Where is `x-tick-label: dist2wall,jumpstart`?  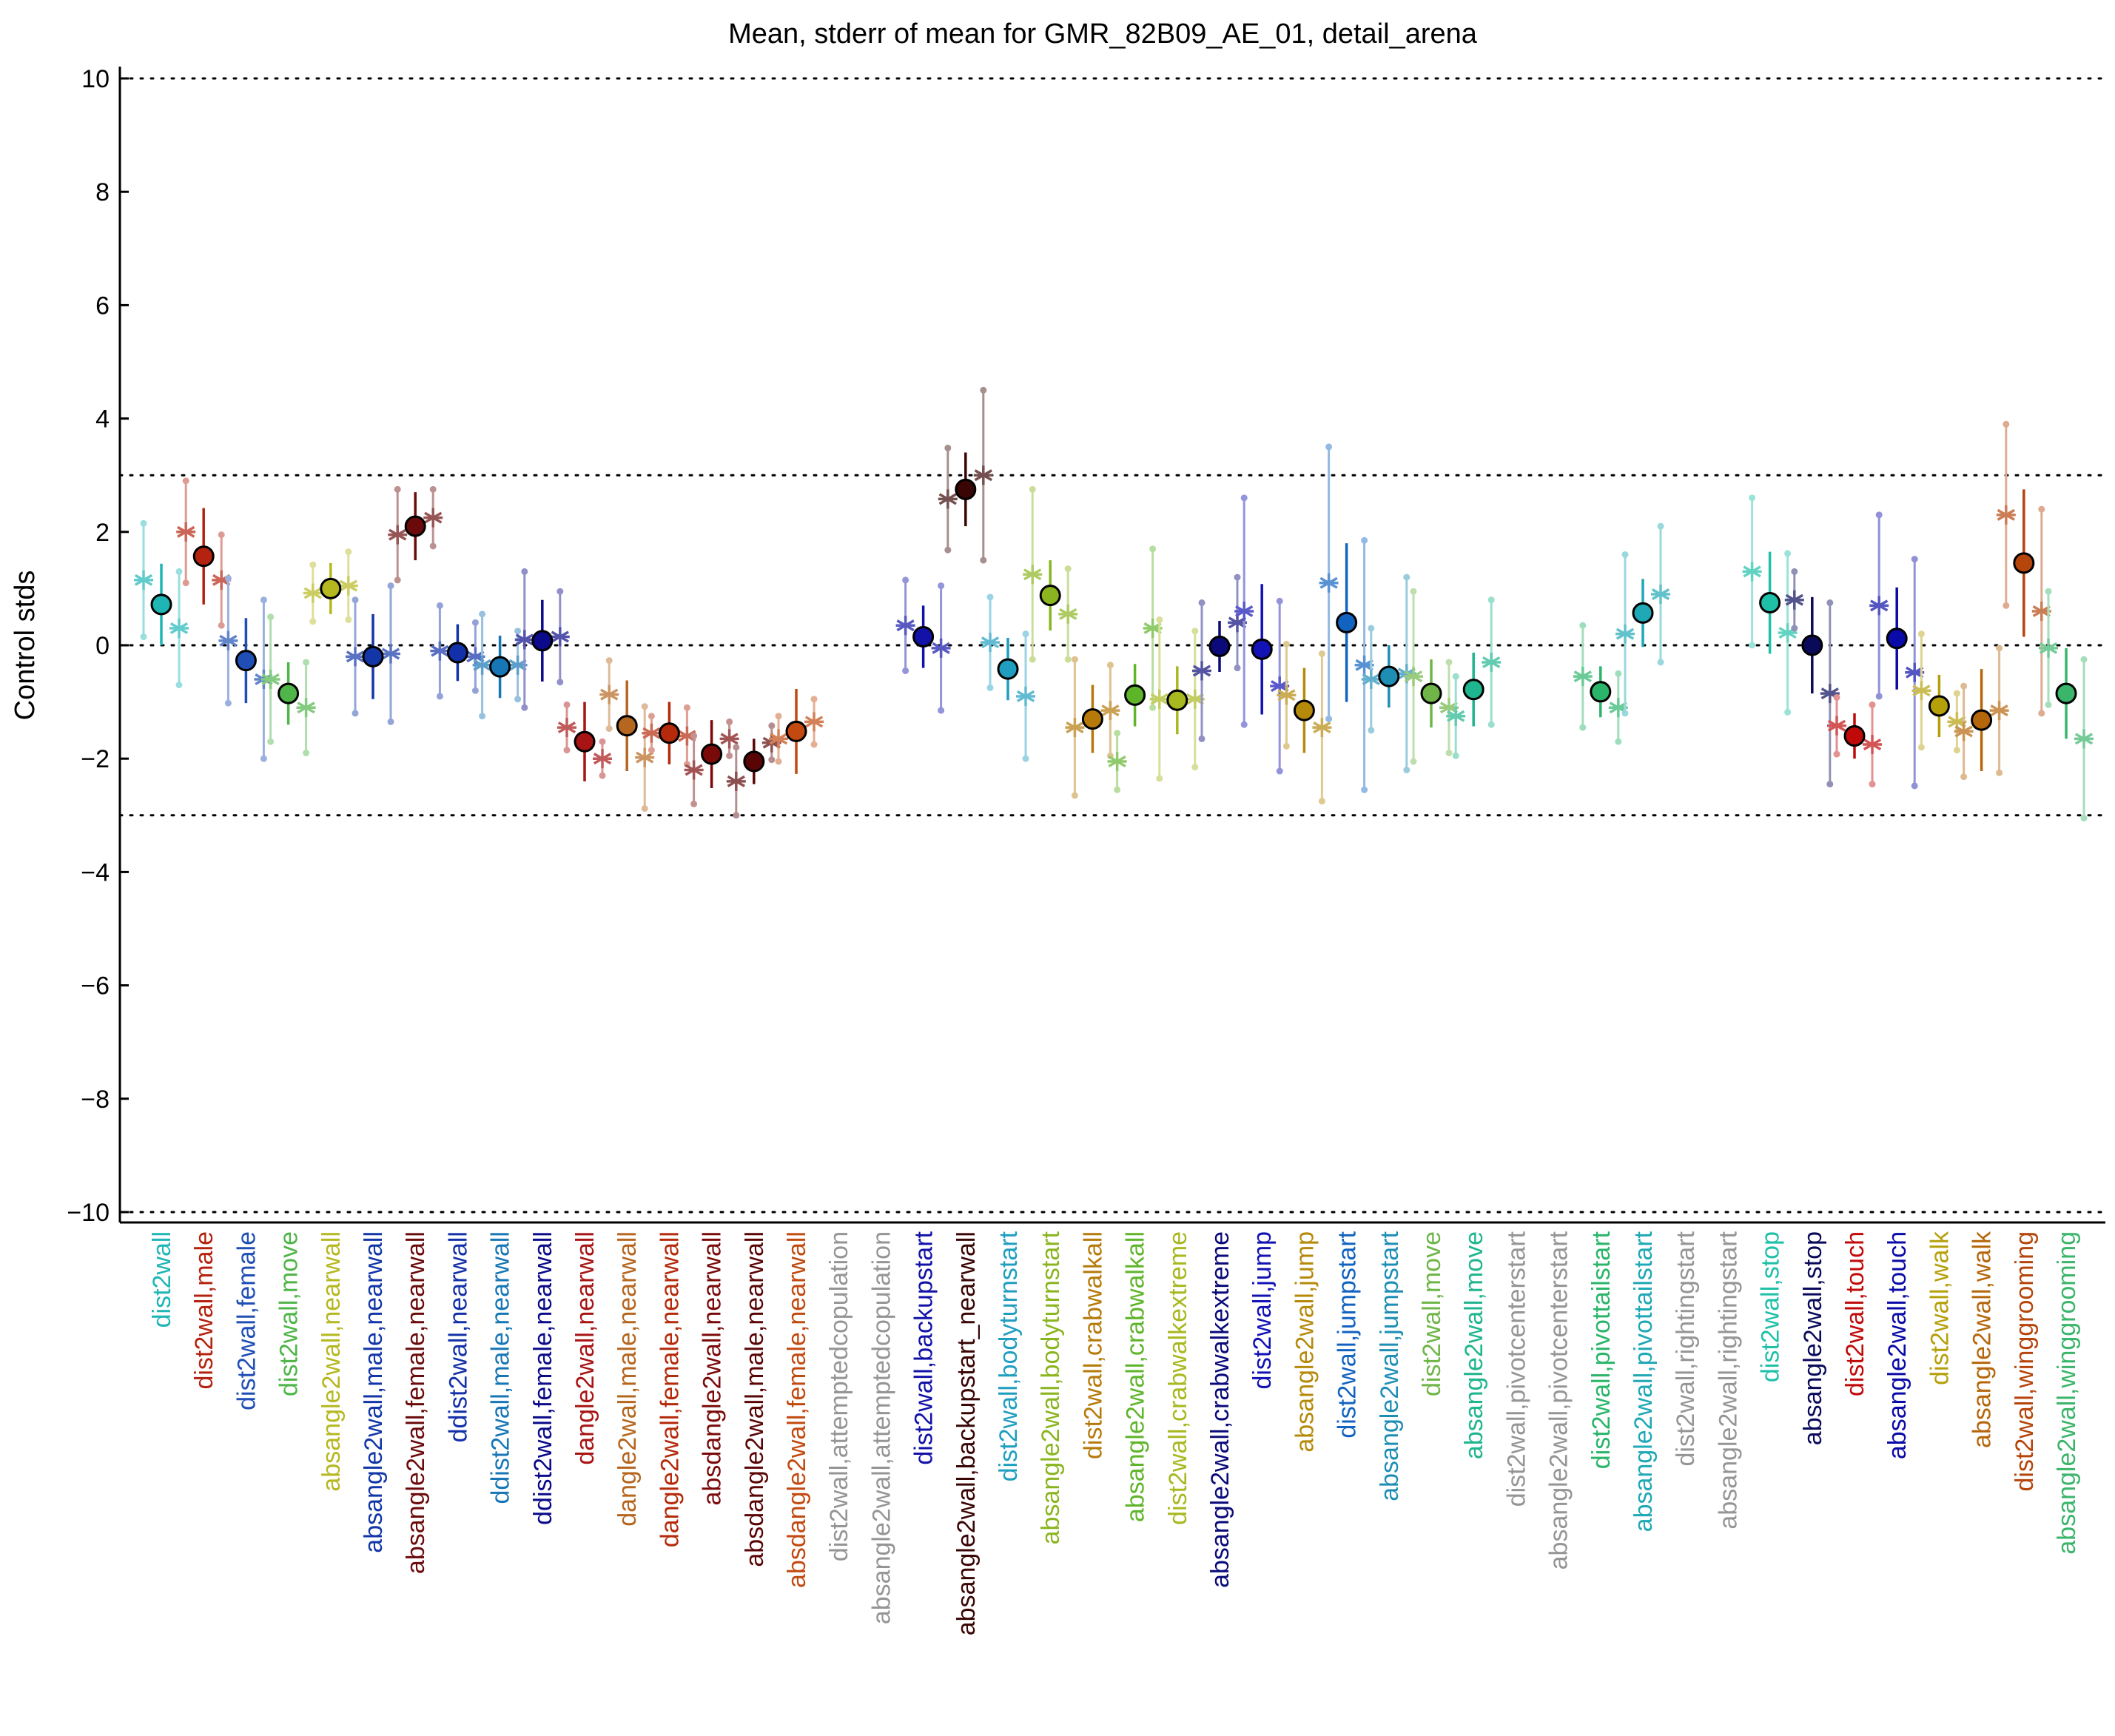 x-tick-label: dist2wall,jumpstart is located at coordinates (1348, 1334).